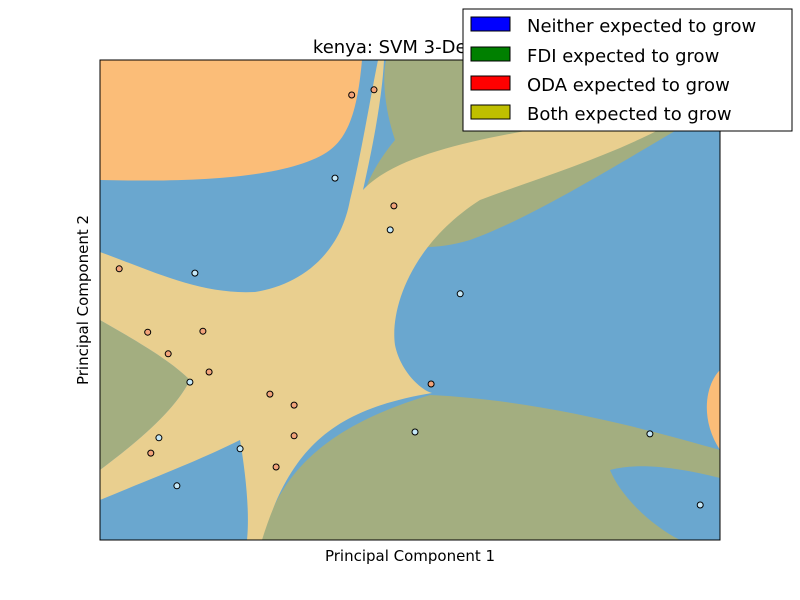 The image size is (800, 600). Describe the element at coordinates (83, 300) in the screenshot. I see `y-axis-label: Principal Component 2` at that location.